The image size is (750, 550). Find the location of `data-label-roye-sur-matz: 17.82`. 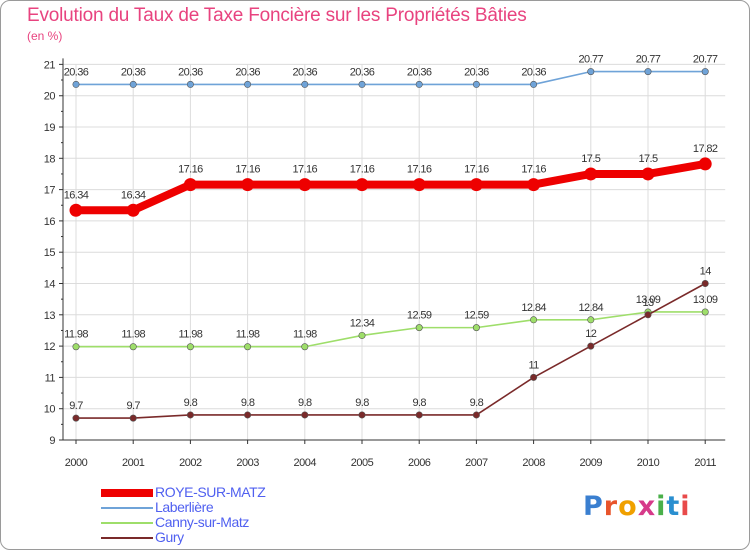

data-label-roye-sur-matz: 17.82 is located at coordinates (705, 149).